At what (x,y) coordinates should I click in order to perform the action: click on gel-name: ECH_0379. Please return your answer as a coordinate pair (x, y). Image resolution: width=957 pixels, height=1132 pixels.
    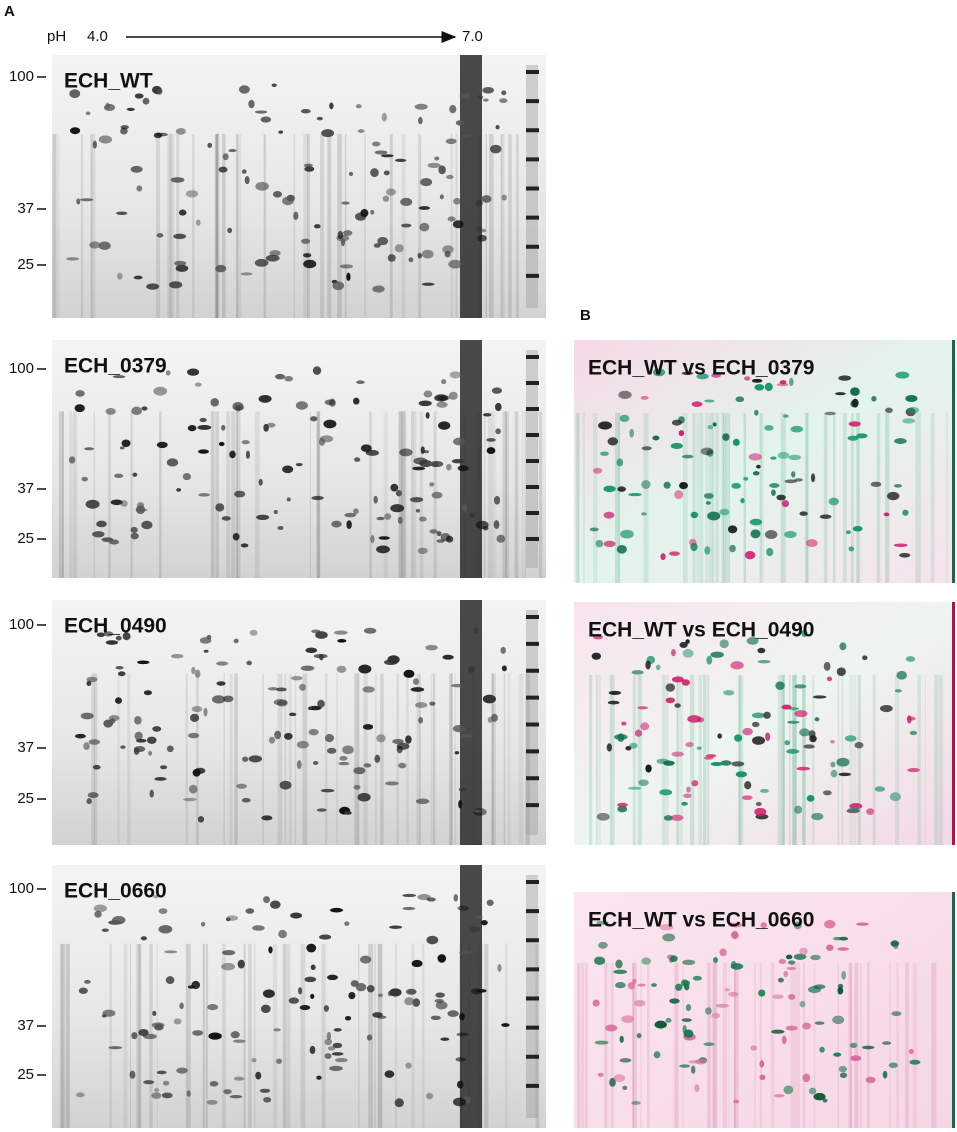
    Looking at the image, I should click on (115, 366).